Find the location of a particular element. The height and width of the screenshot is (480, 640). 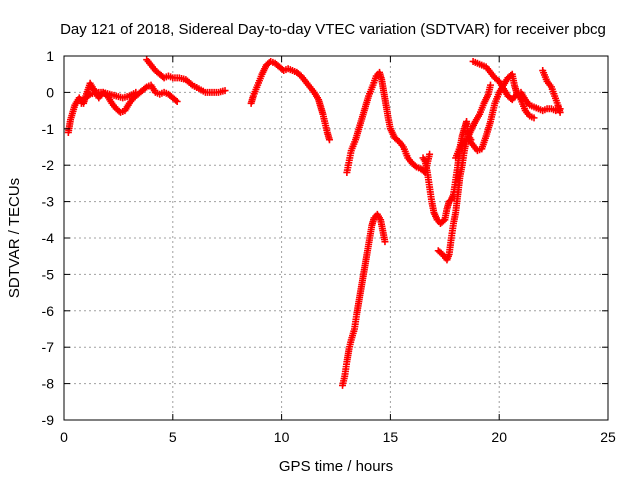

x-tick-label: 20 is located at coordinates (499, 437).